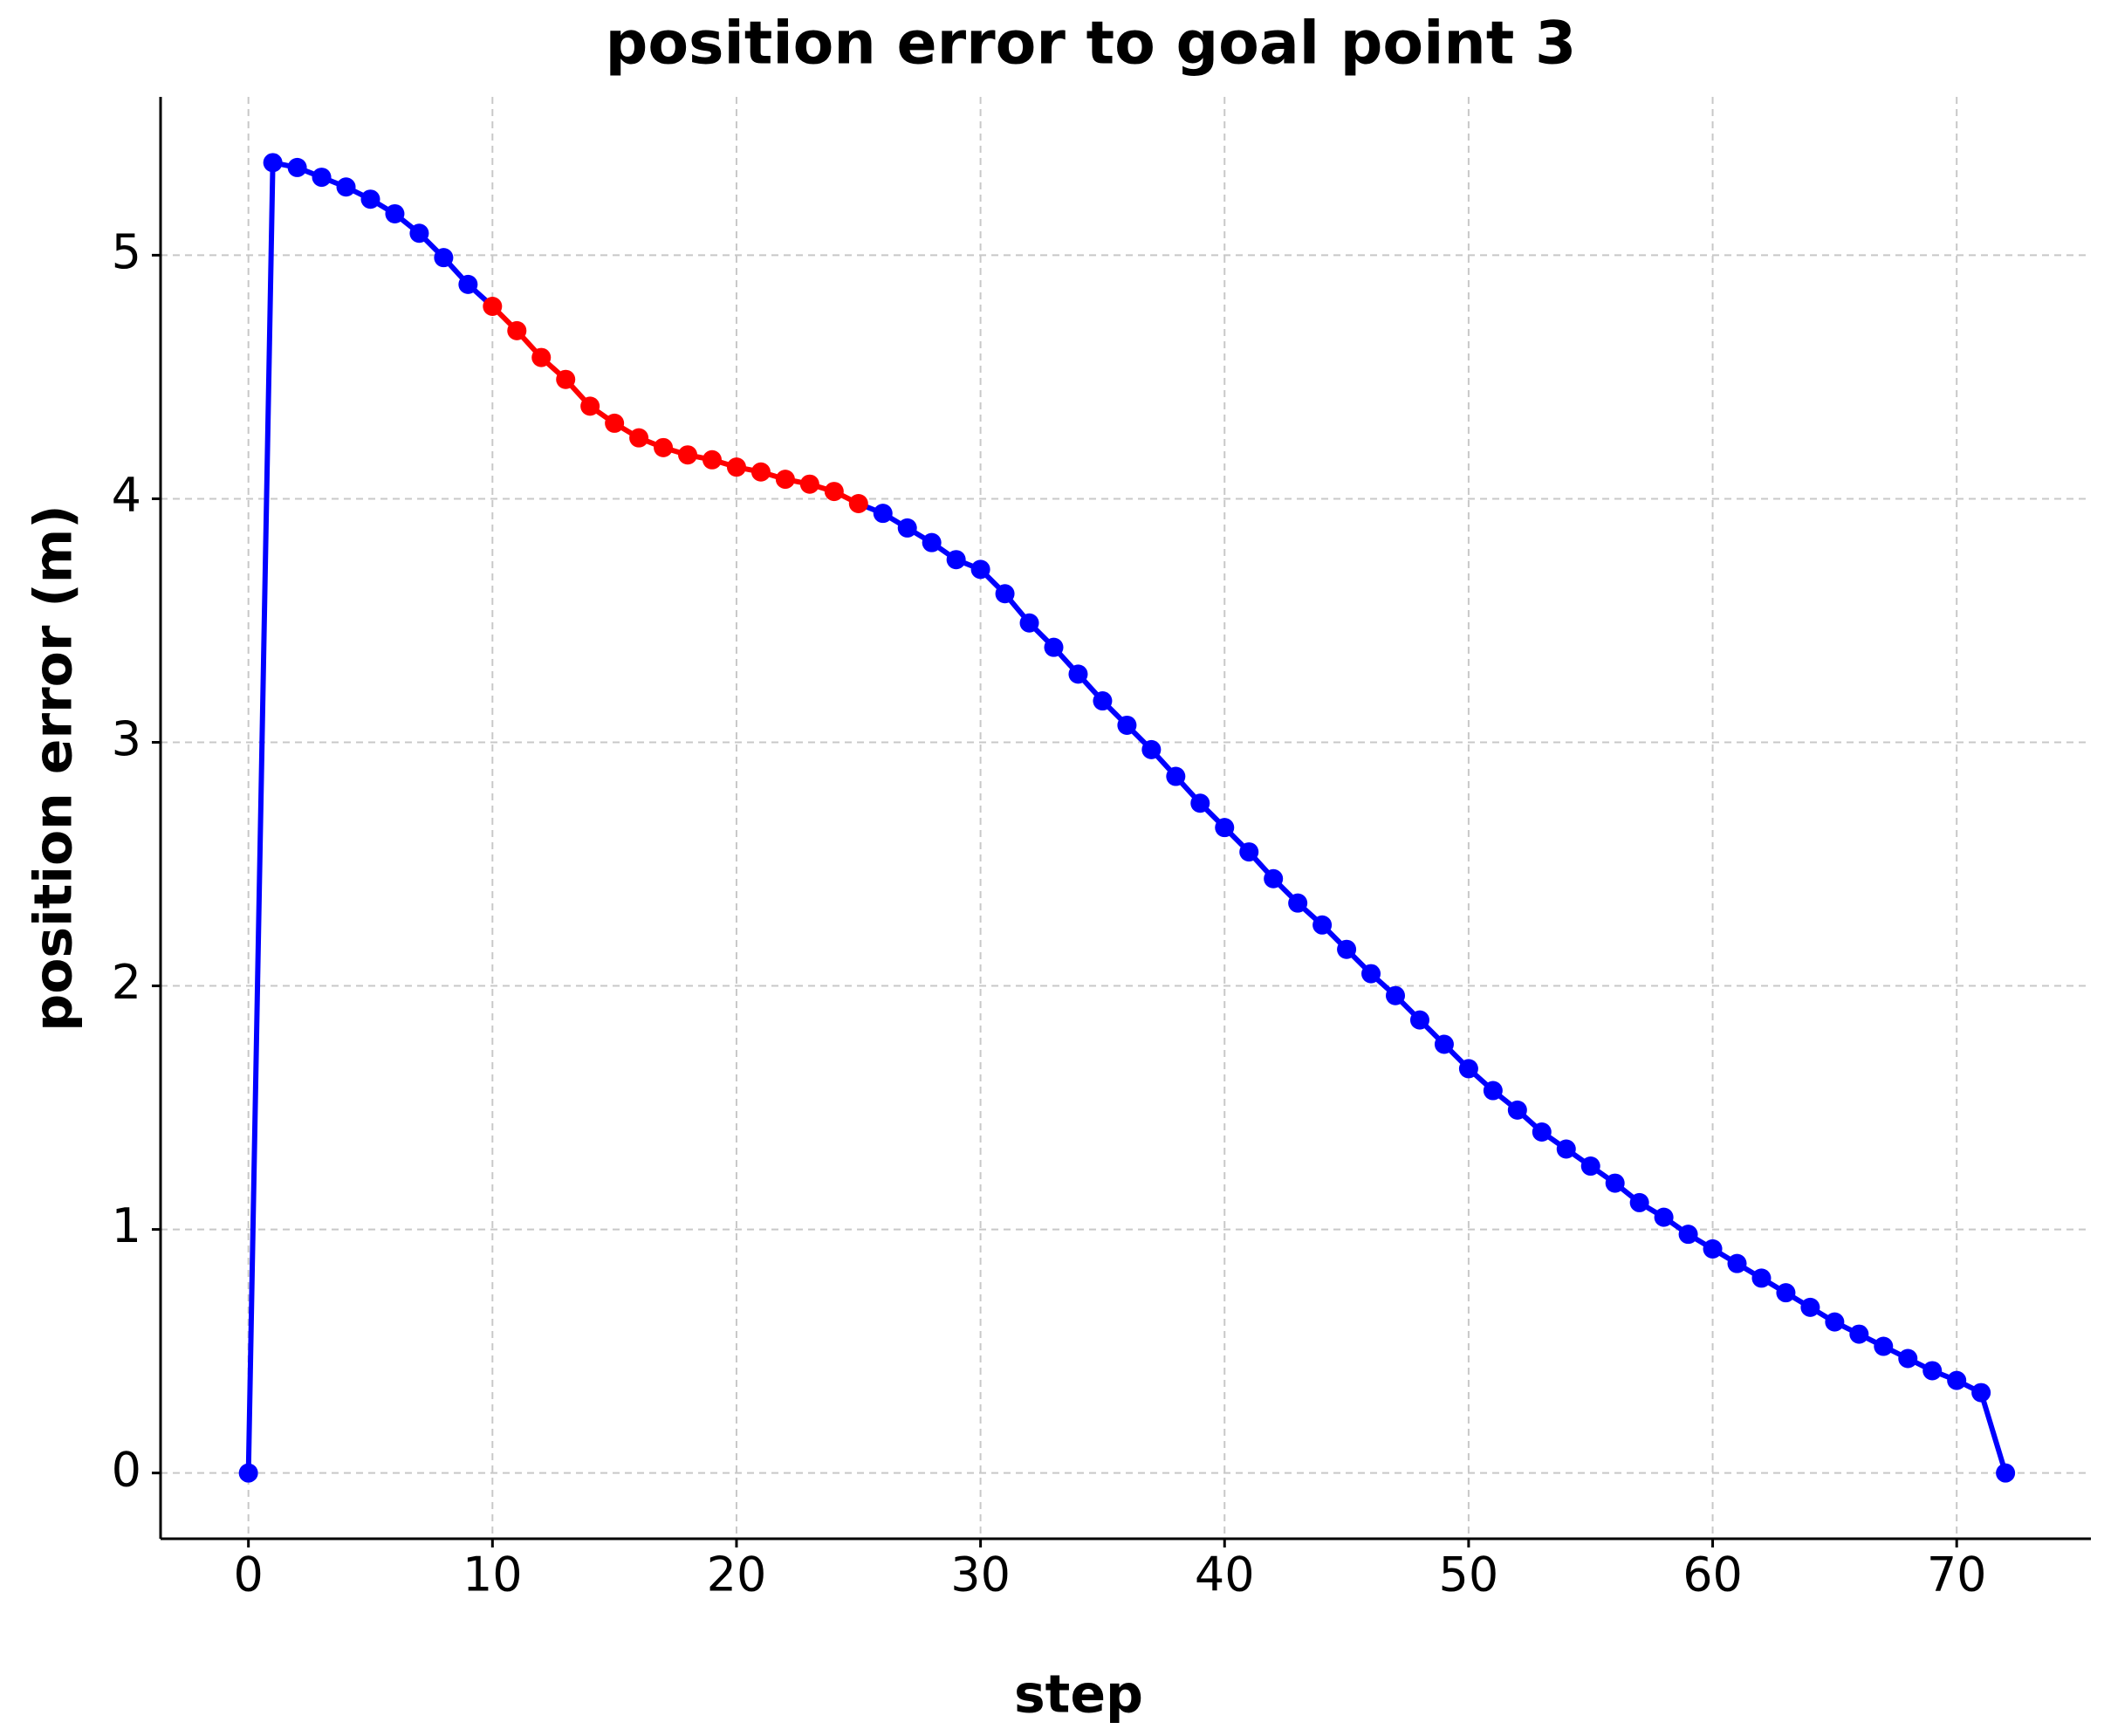  What do you see at coordinates (1469, 1575) in the screenshot?
I see `x-tick-label: 50` at bounding box center [1469, 1575].